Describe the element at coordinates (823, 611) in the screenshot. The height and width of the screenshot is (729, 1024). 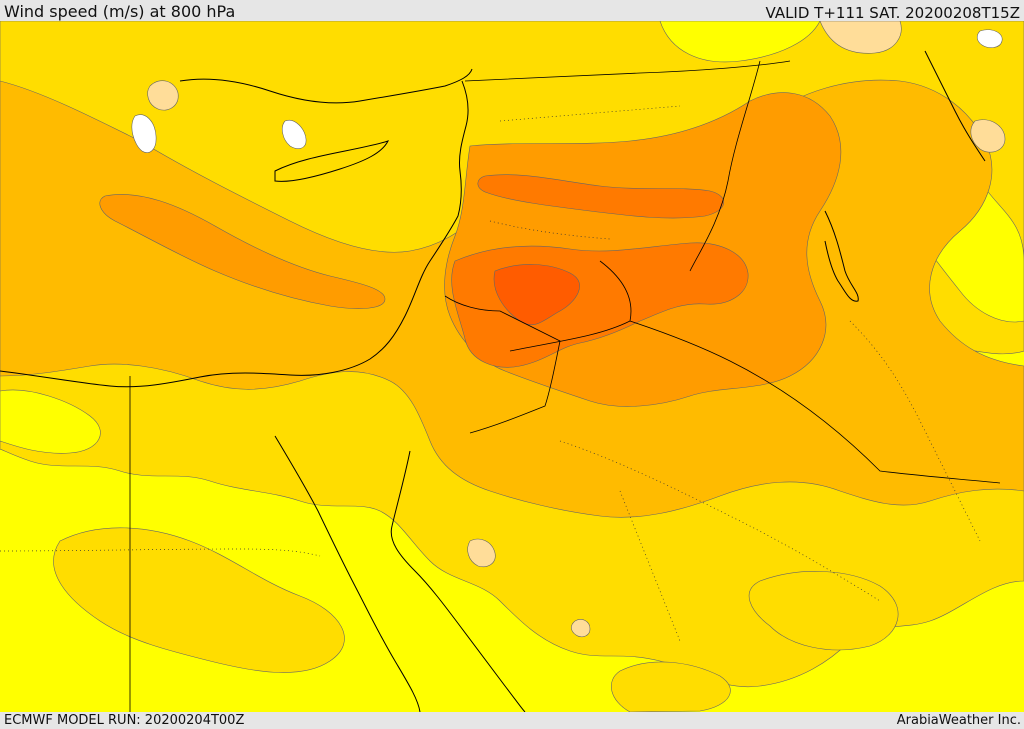
I see `wind-contour-level-1-se` at that location.